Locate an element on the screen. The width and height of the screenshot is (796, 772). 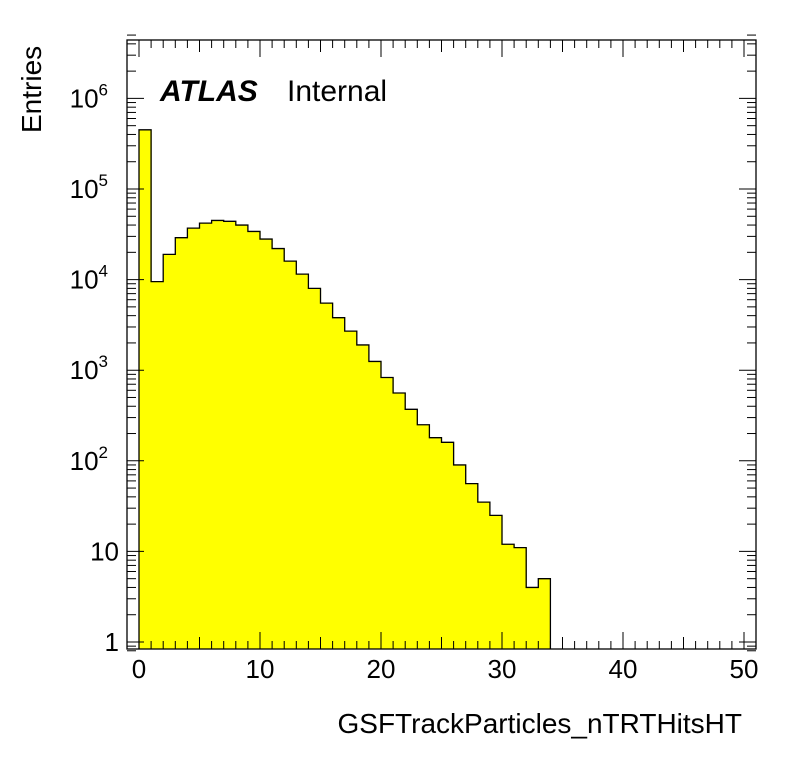
x-axis-title: GSFTrackParticles_nTRTHitsHT is located at coordinates (540, 723).